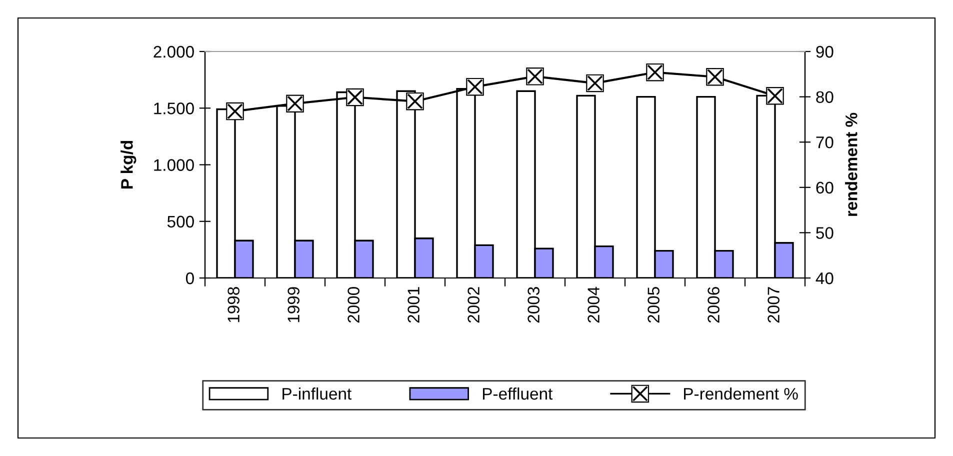 The height and width of the screenshot is (456, 953). I want to click on legend-label: P-rendement %, so click(741, 393).